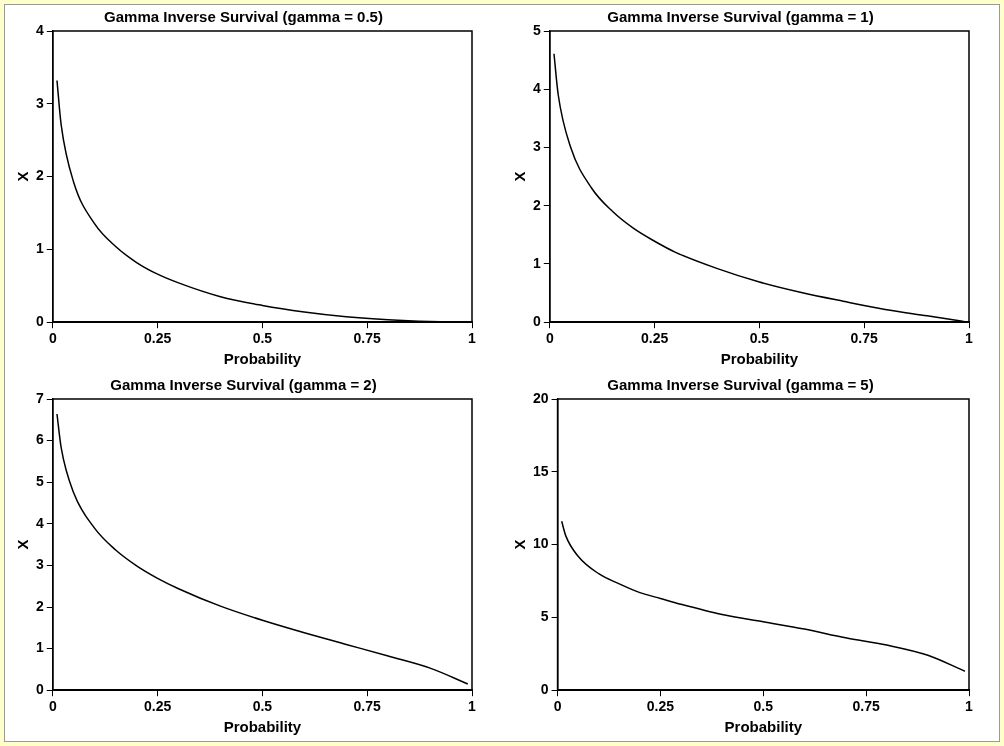 The height and width of the screenshot is (746, 1004). Describe the element at coordinates (740, 17) in the screenshot. I see `chart-title: Gamma Inverse Survival (gamma = 1)` at that location.